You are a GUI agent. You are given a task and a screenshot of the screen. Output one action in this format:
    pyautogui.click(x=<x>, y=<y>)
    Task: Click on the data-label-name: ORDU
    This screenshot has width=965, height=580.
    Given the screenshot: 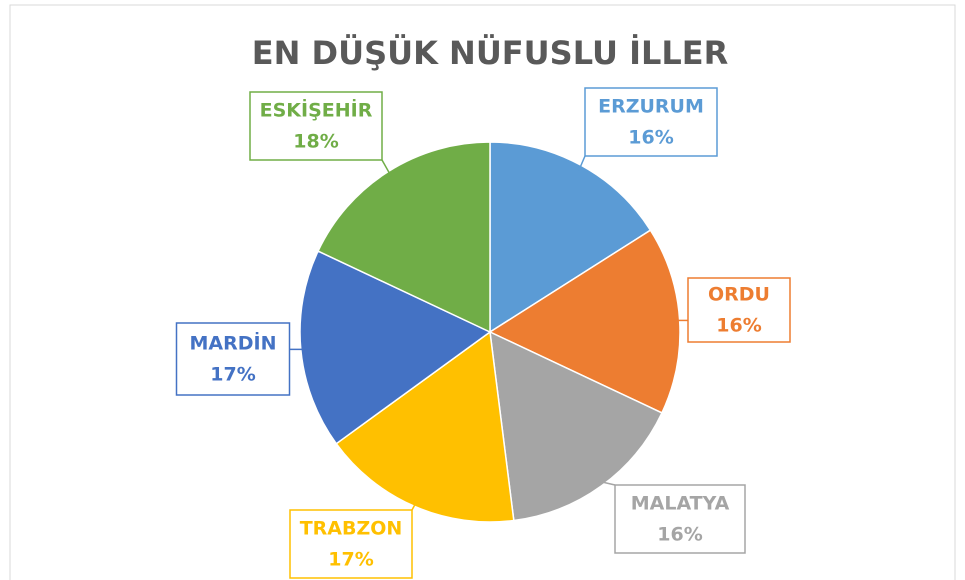 What is the action you would take?
    pyautogui.click(x=739, y=295)
    